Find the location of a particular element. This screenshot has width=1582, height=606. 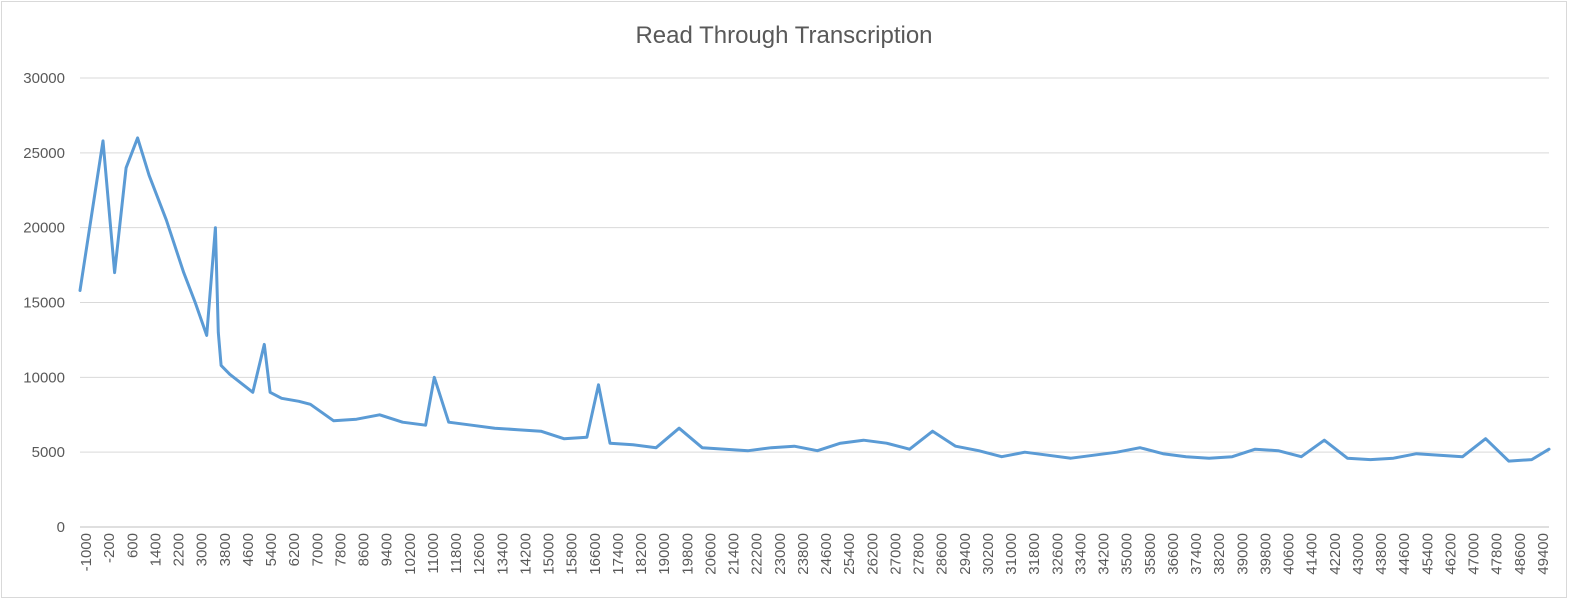

y-tick-label: 5000 is located at coordinates (48, 452).